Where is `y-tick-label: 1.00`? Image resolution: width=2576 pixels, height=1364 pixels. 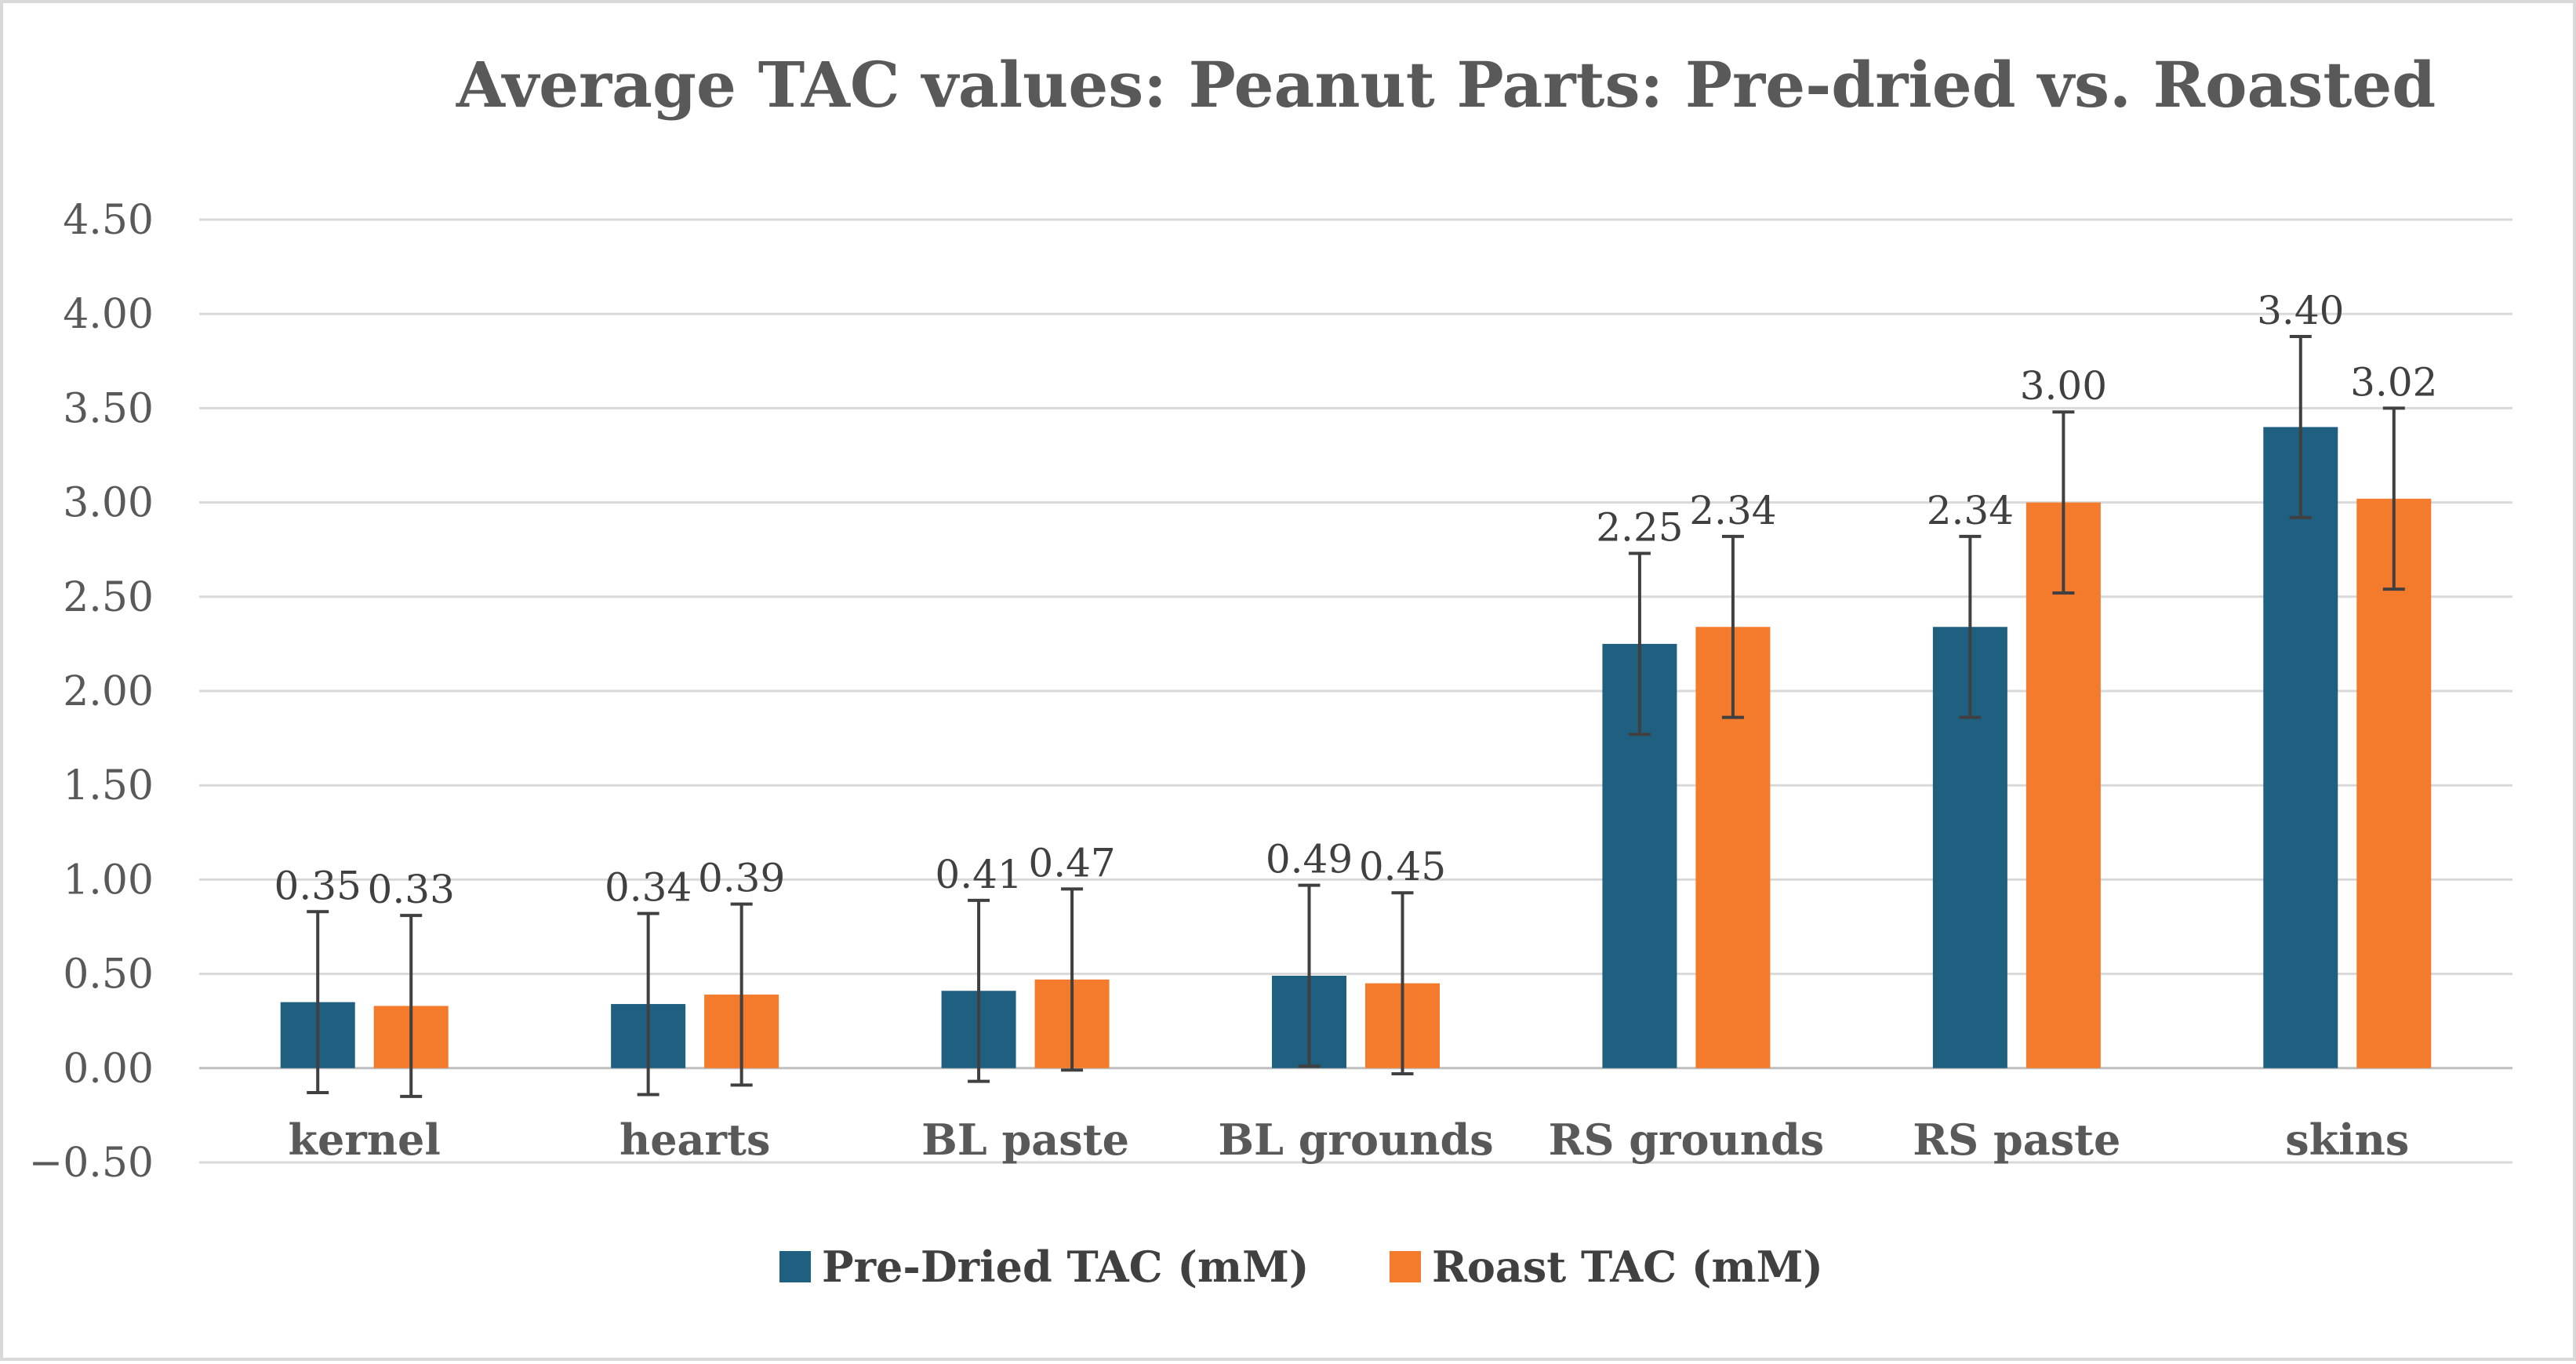 y-tick-label: 1.00 is located at coordinates (108, 880).